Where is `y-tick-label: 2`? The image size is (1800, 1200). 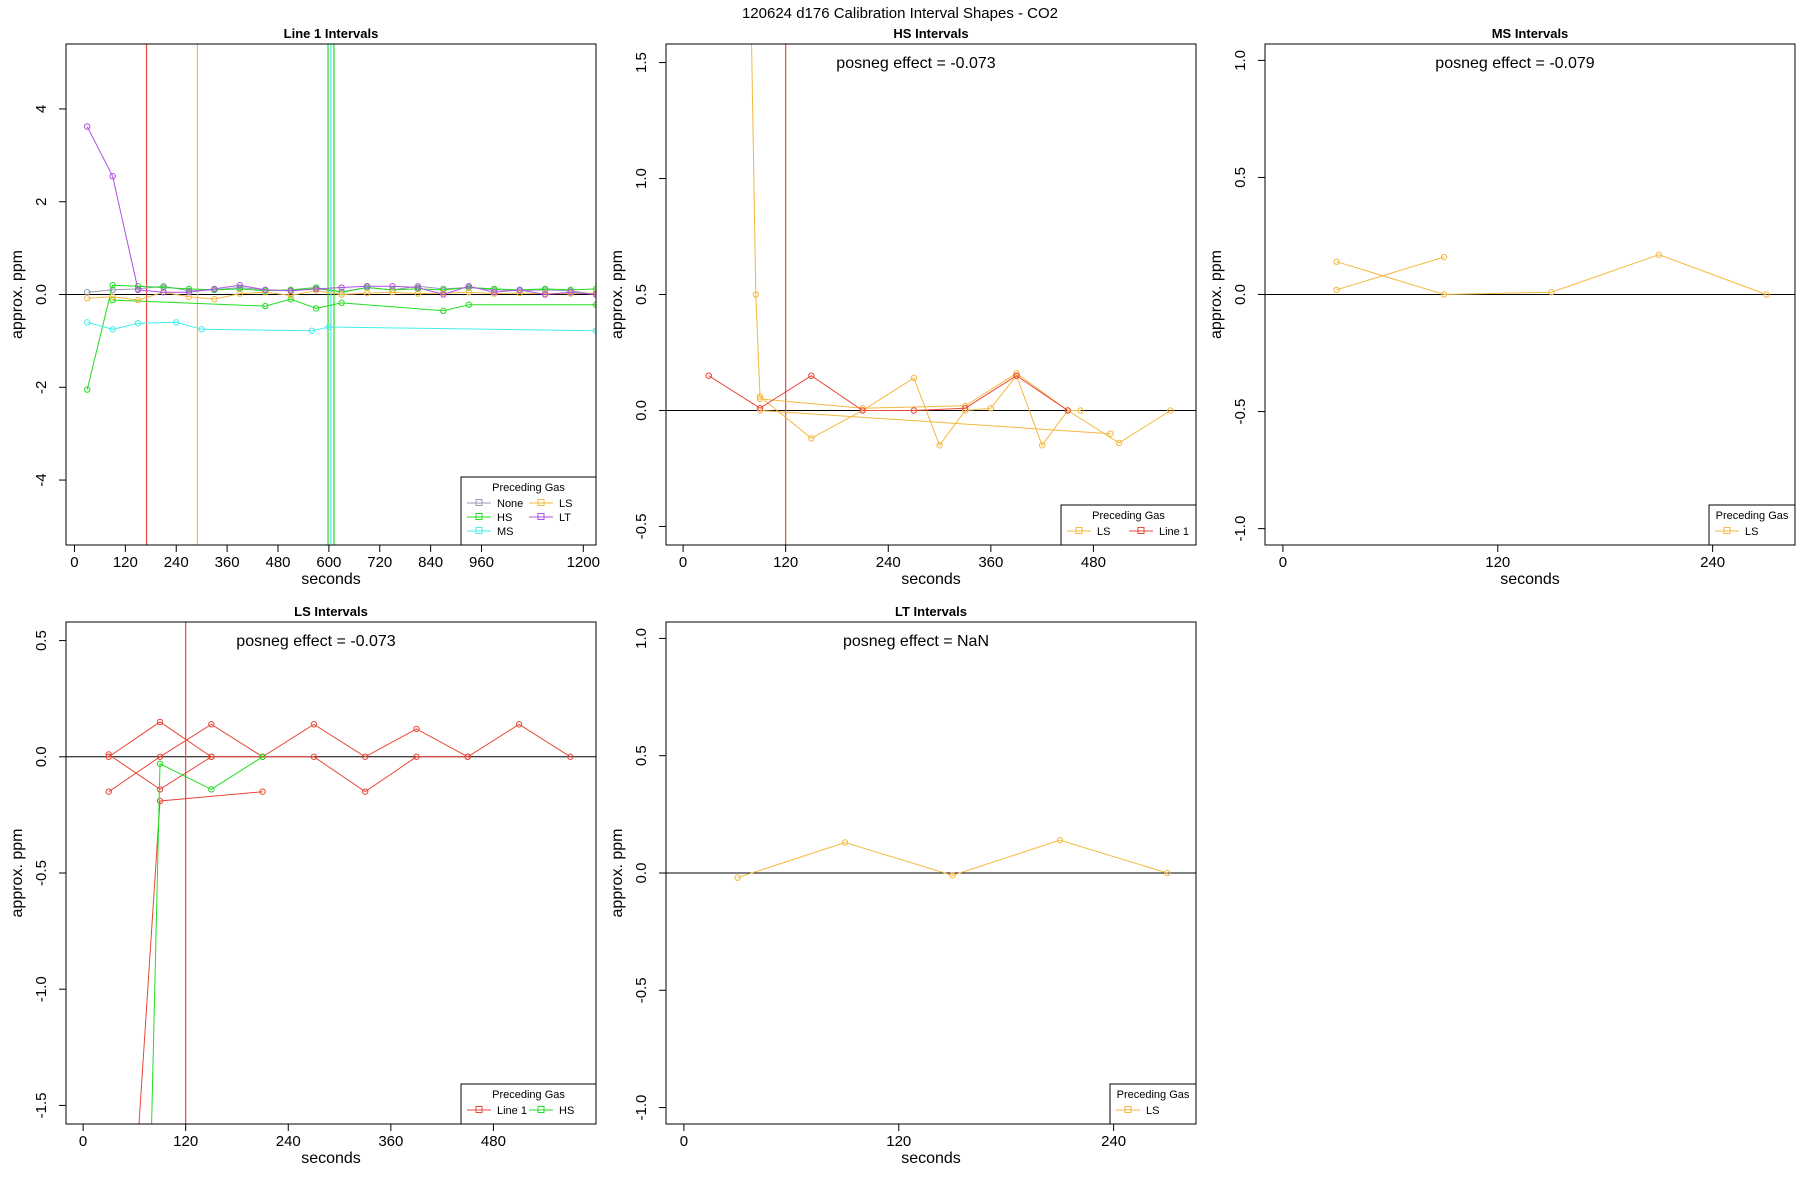 y-tick-label: 2 is located at coordinates (41, 202).